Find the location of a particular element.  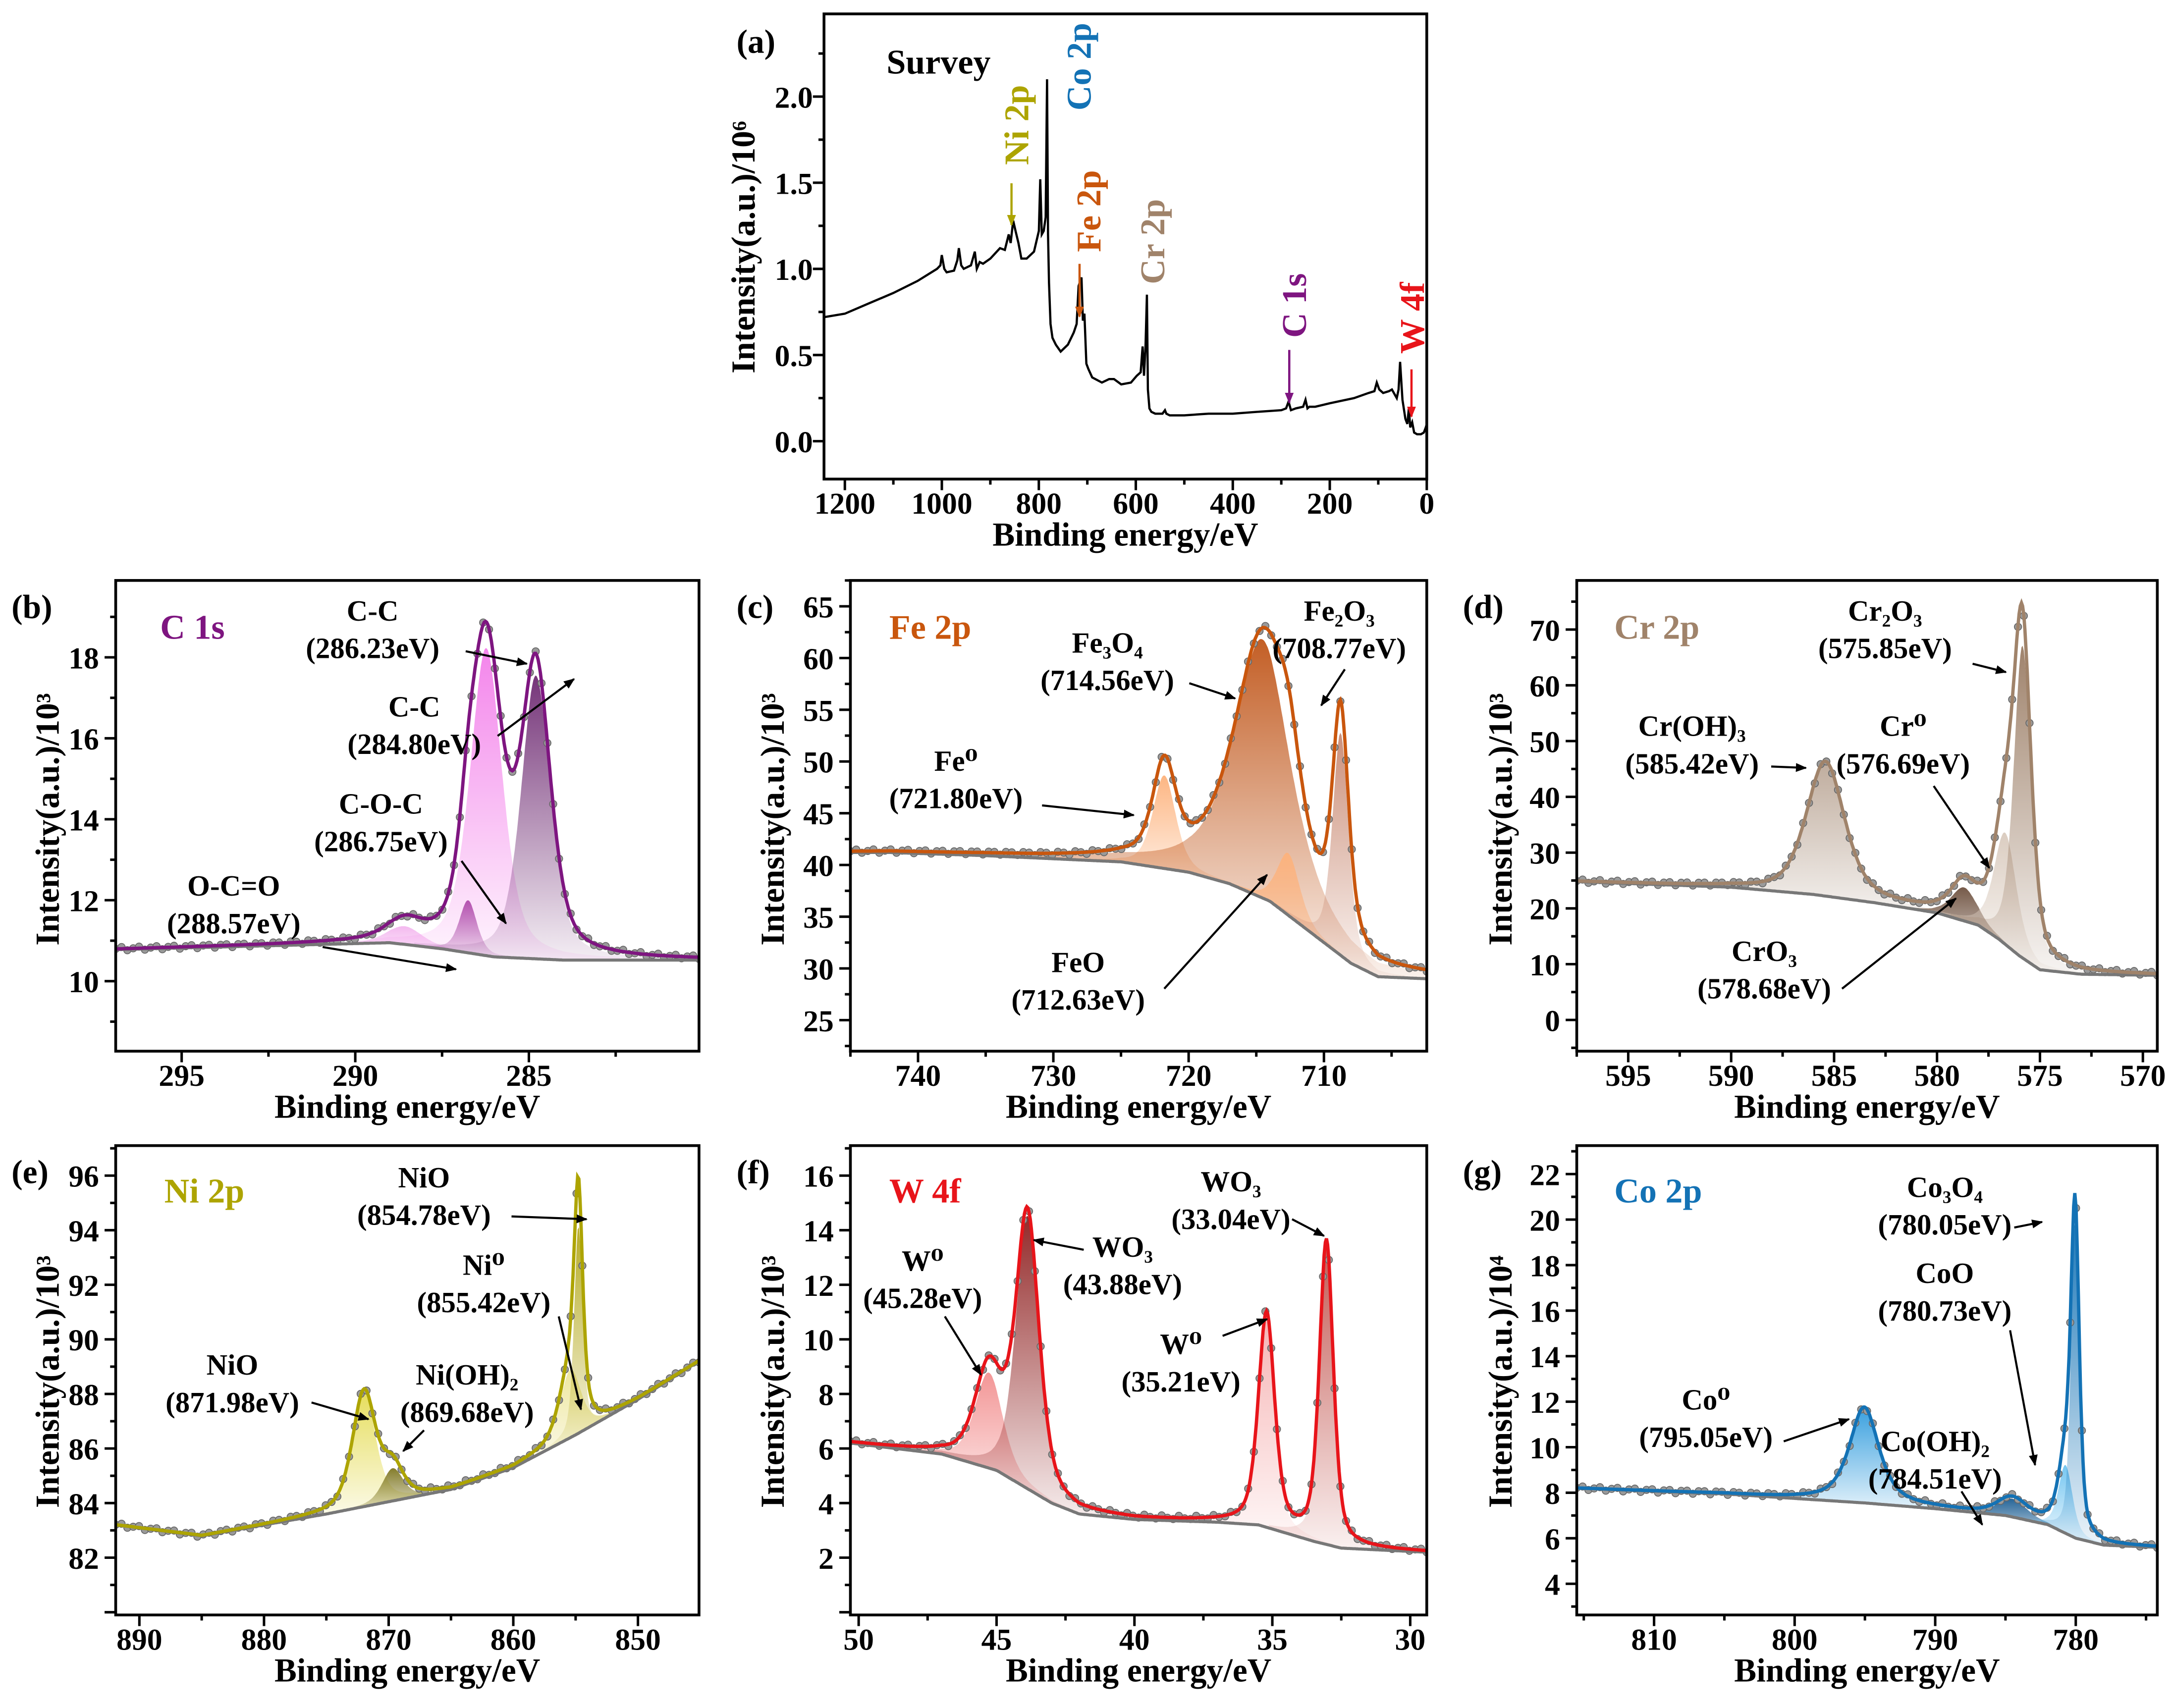

spectrum-title: W 4f is located at coordinates (925, 1192).